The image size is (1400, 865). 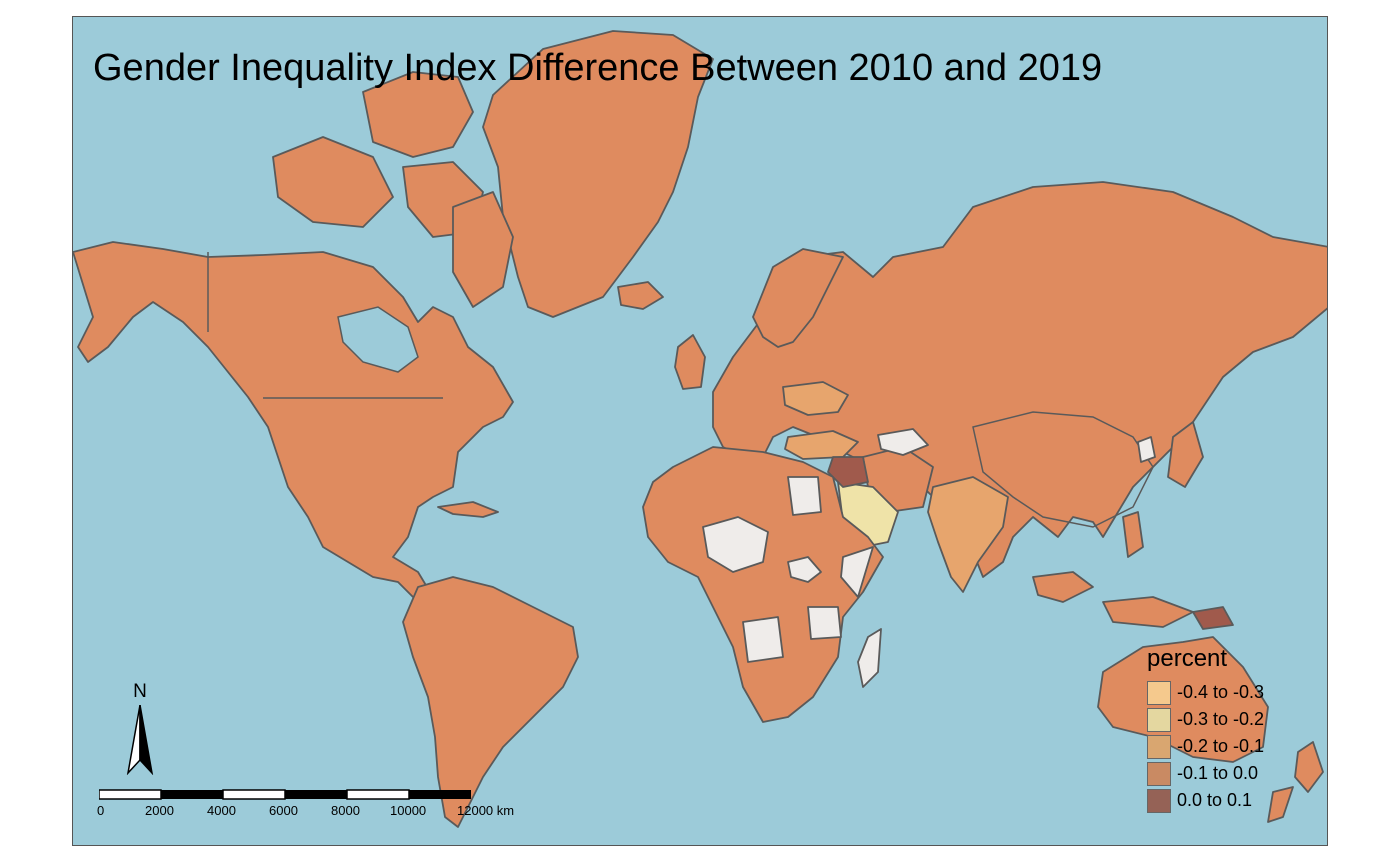 What do you see at coordinates (824, 623) in the screenshot?
I see `no-data-tanzania` at bounding box center [824, 623].